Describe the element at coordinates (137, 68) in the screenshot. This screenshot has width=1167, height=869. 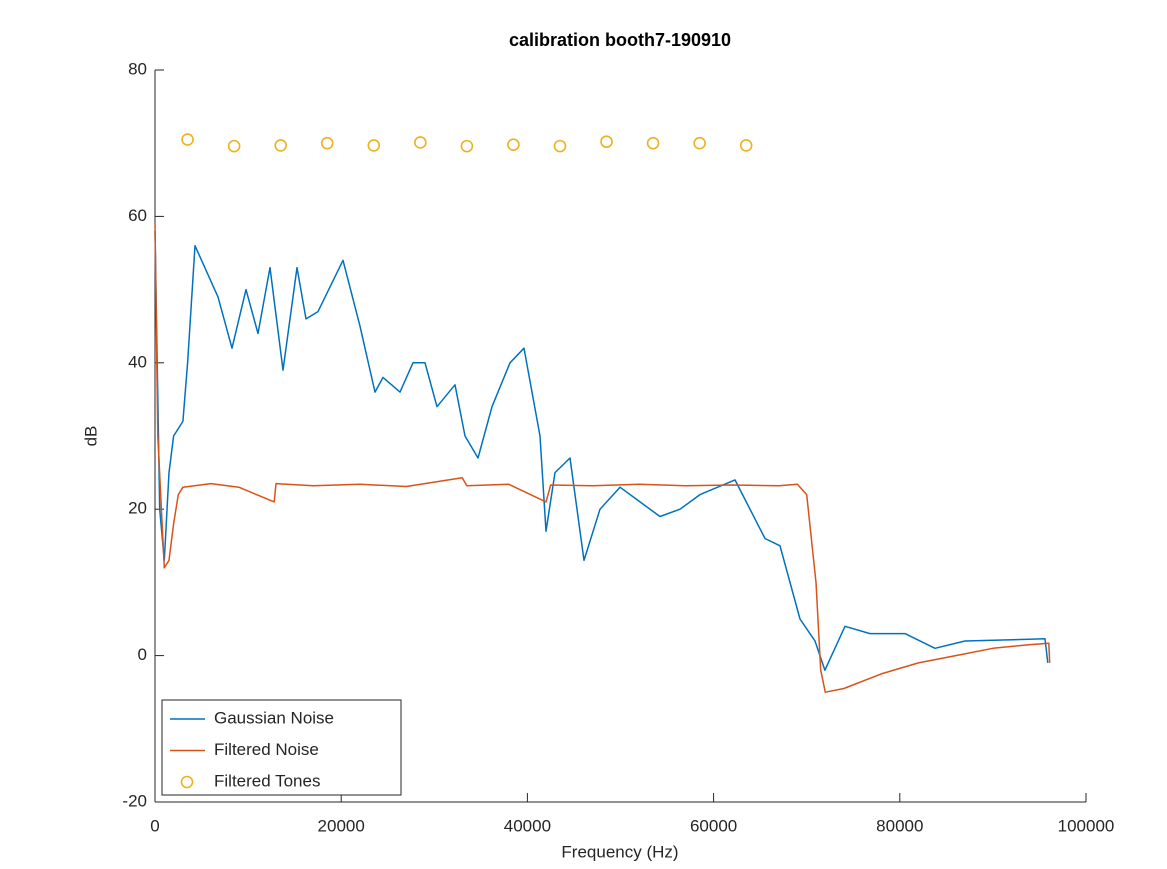
I see `y-tick-label: 80` at that location.